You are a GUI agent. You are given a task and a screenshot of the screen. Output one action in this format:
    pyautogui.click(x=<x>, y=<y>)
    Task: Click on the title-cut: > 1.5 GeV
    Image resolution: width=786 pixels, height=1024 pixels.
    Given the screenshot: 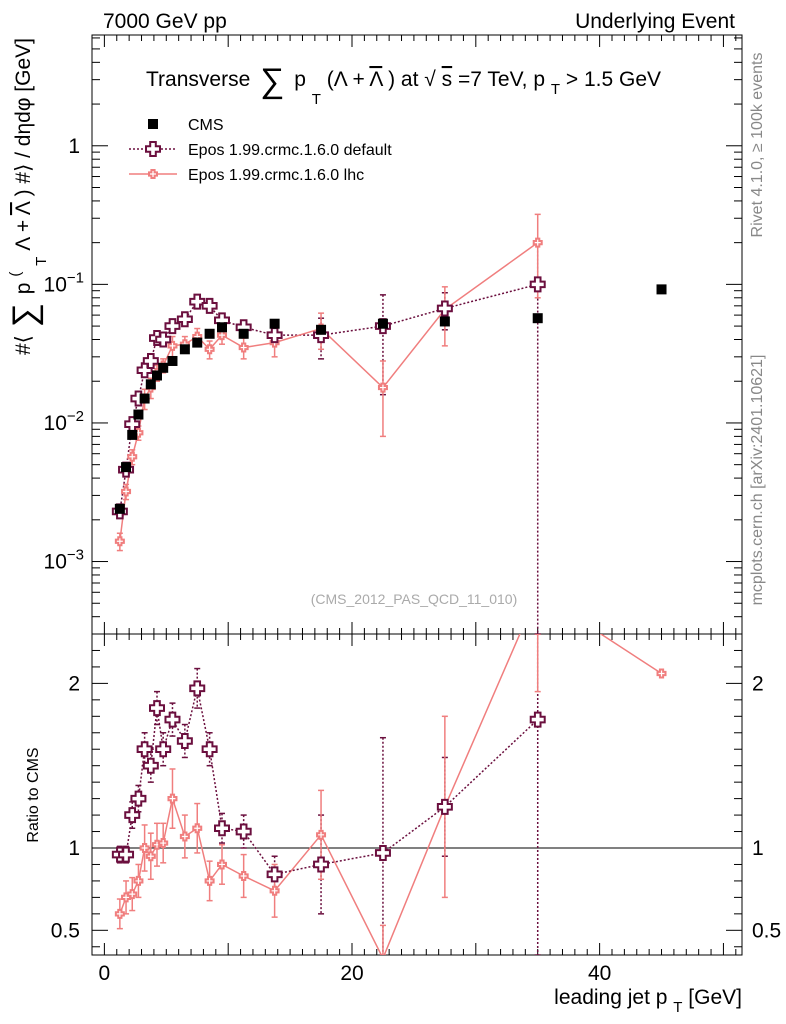 What is the action you would take?
    pyautogui.click(x=613, y=79)
    